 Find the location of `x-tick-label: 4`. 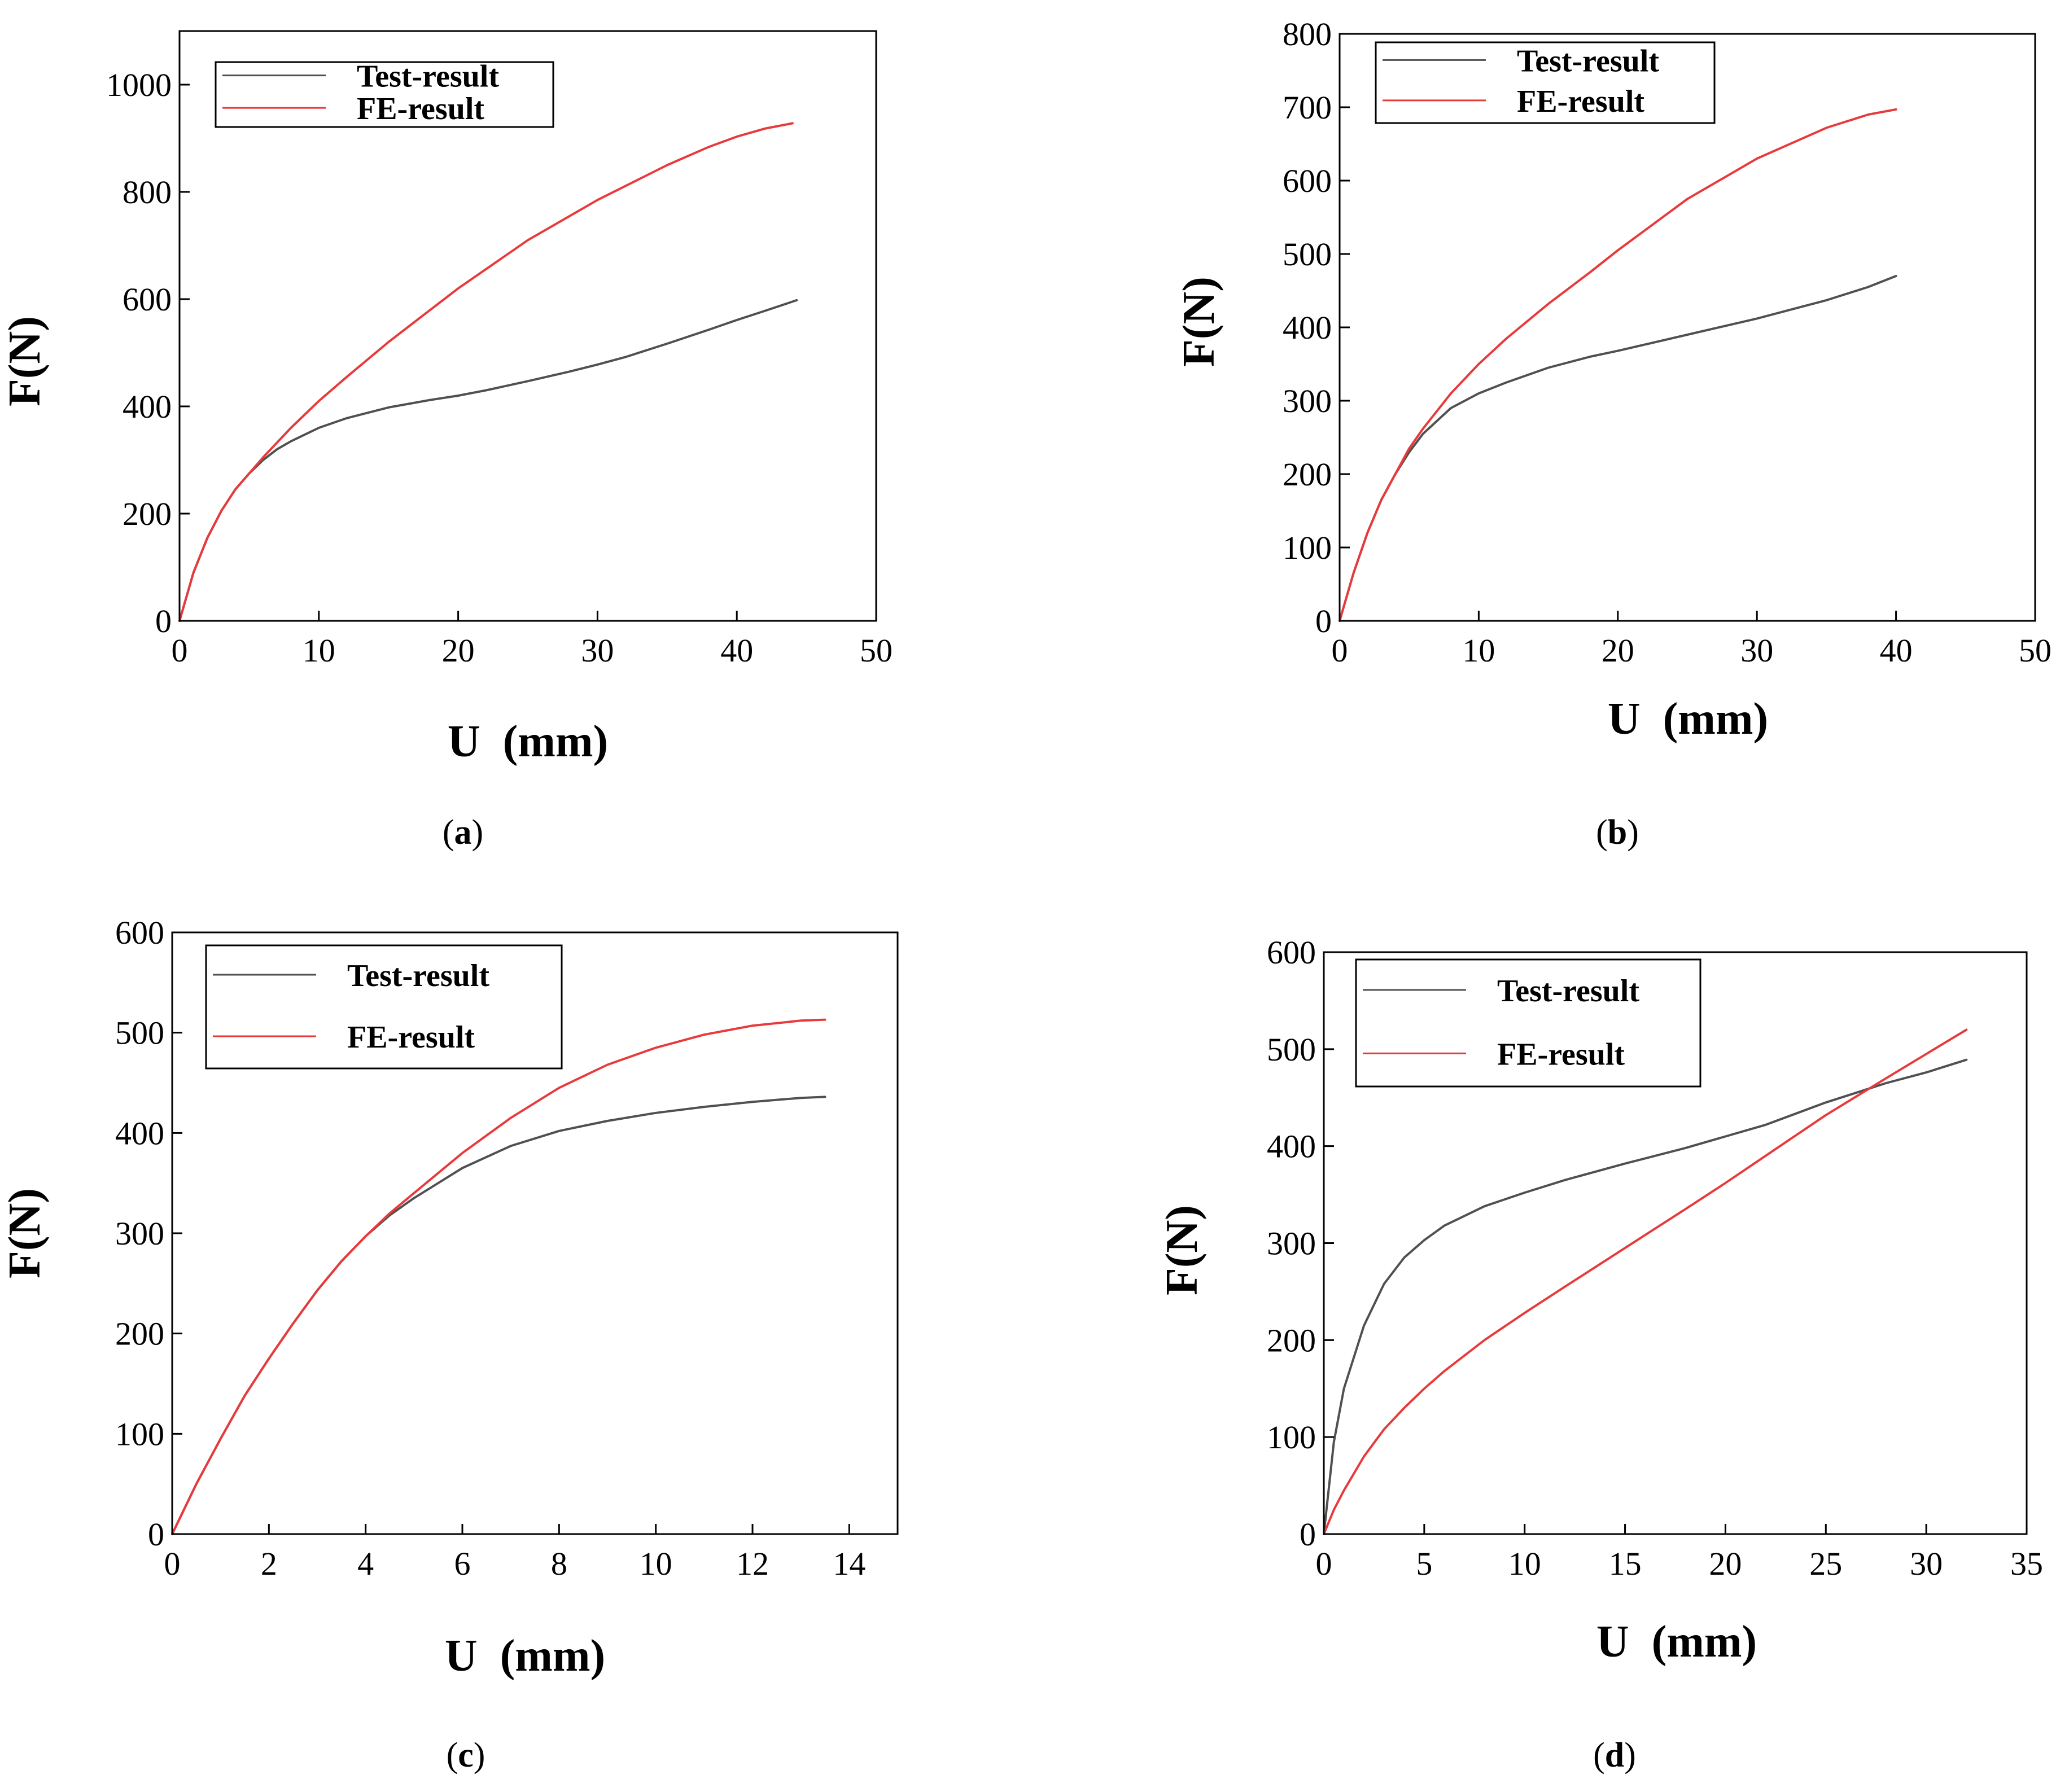

x-tick-label: 4 is located at coordinates (365, 1563).